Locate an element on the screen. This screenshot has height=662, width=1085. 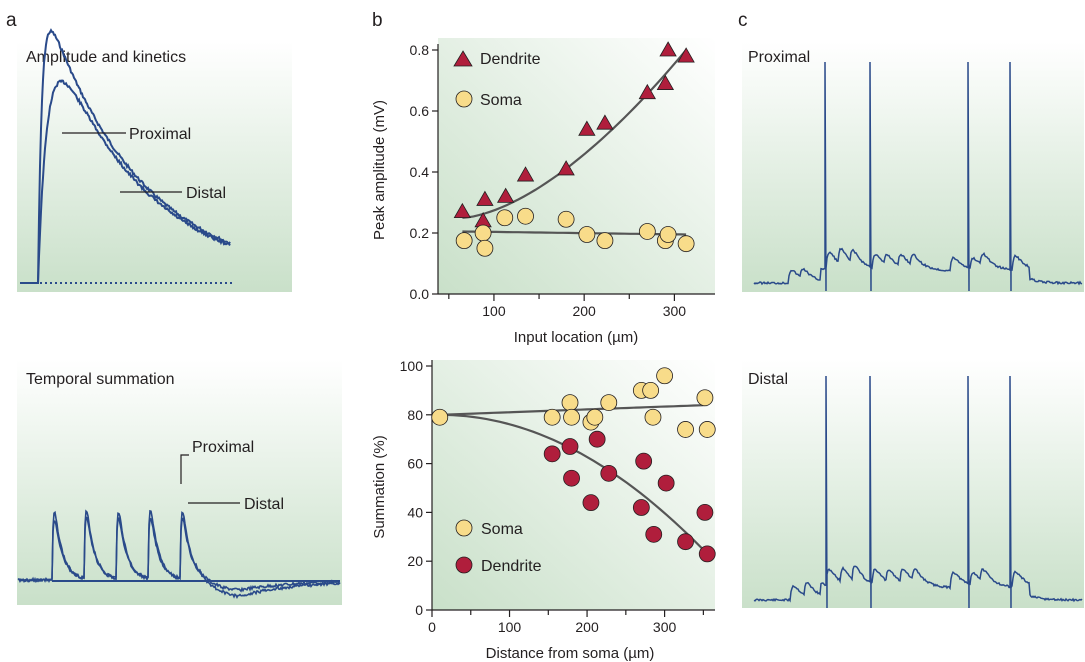
chart-b-top-xlabel: Input location (µm) is located at coordinates (576, 337).